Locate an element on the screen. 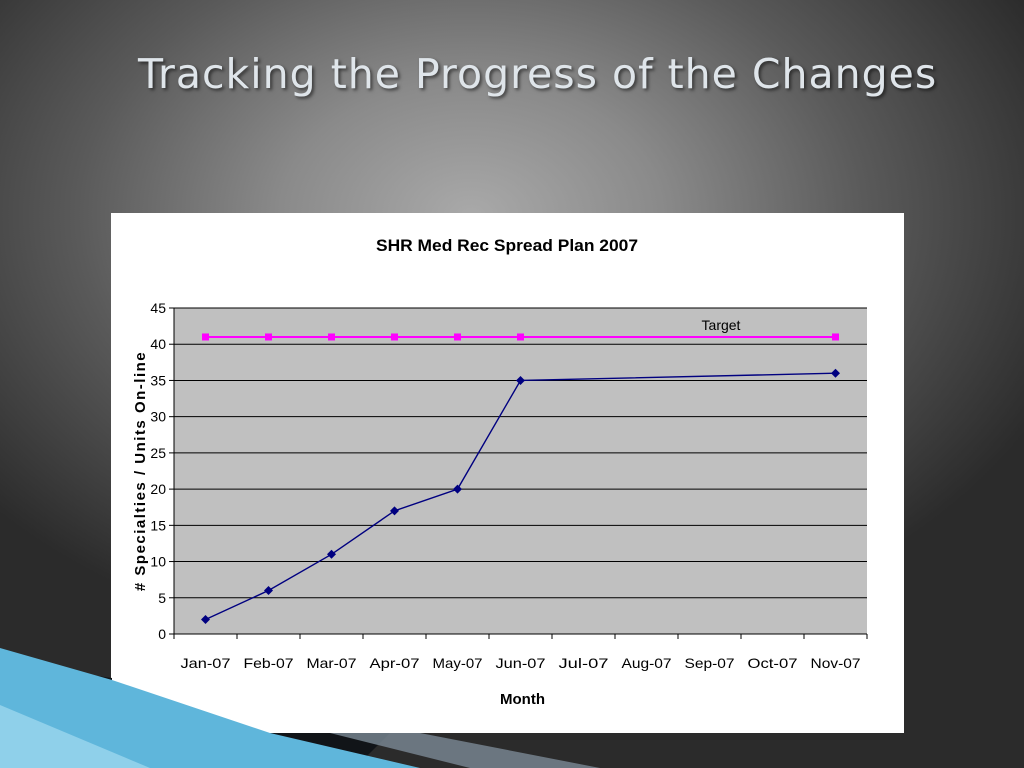 Image resolution: width=1024 pixels, height=768 pixels. x-tick-label: Sep-07 is located at coordinates (710, 663).